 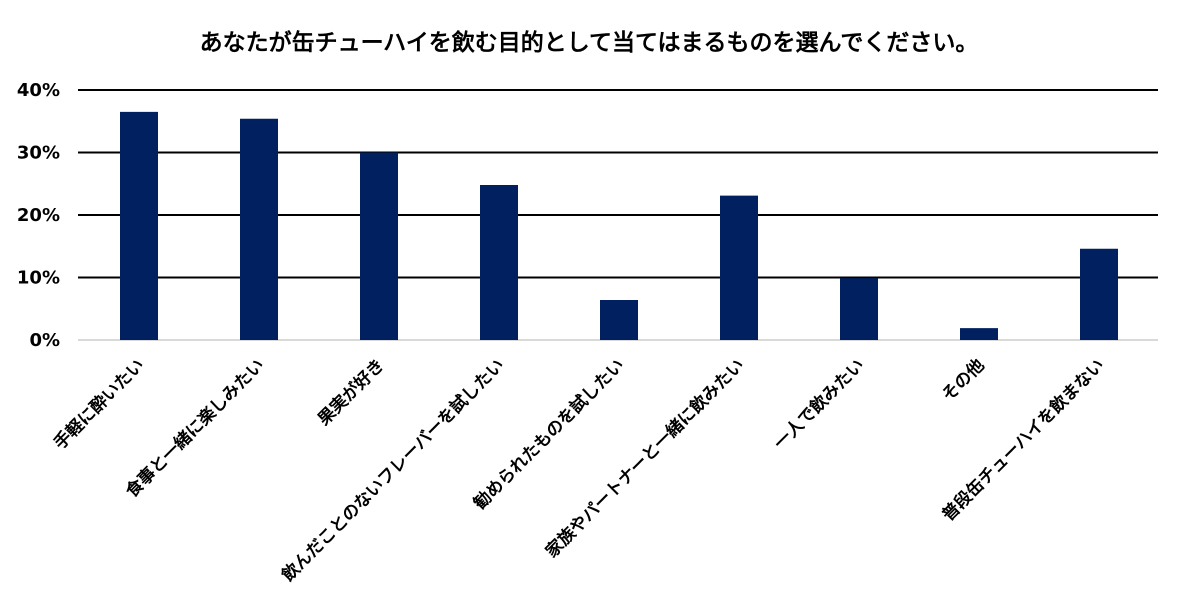 What do you see at coordinates (351, 392) in the screenshot?
I see `x-tick-label: 果実が好き` at bounding box center [351, 392].